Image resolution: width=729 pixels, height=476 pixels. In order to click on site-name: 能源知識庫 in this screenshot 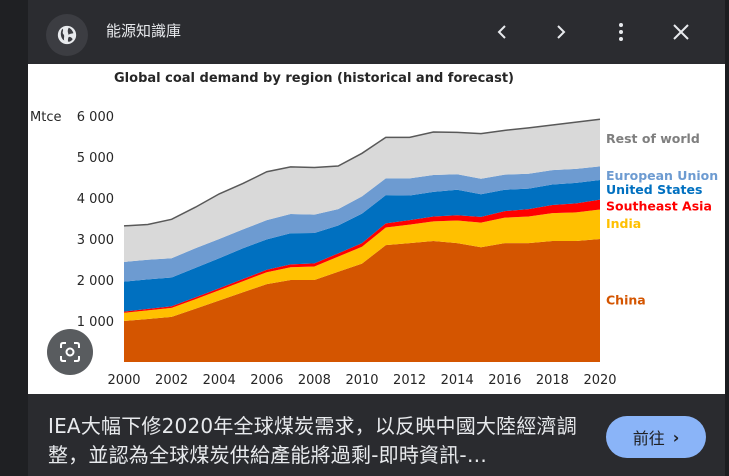, I will do `click(144, 31)`.